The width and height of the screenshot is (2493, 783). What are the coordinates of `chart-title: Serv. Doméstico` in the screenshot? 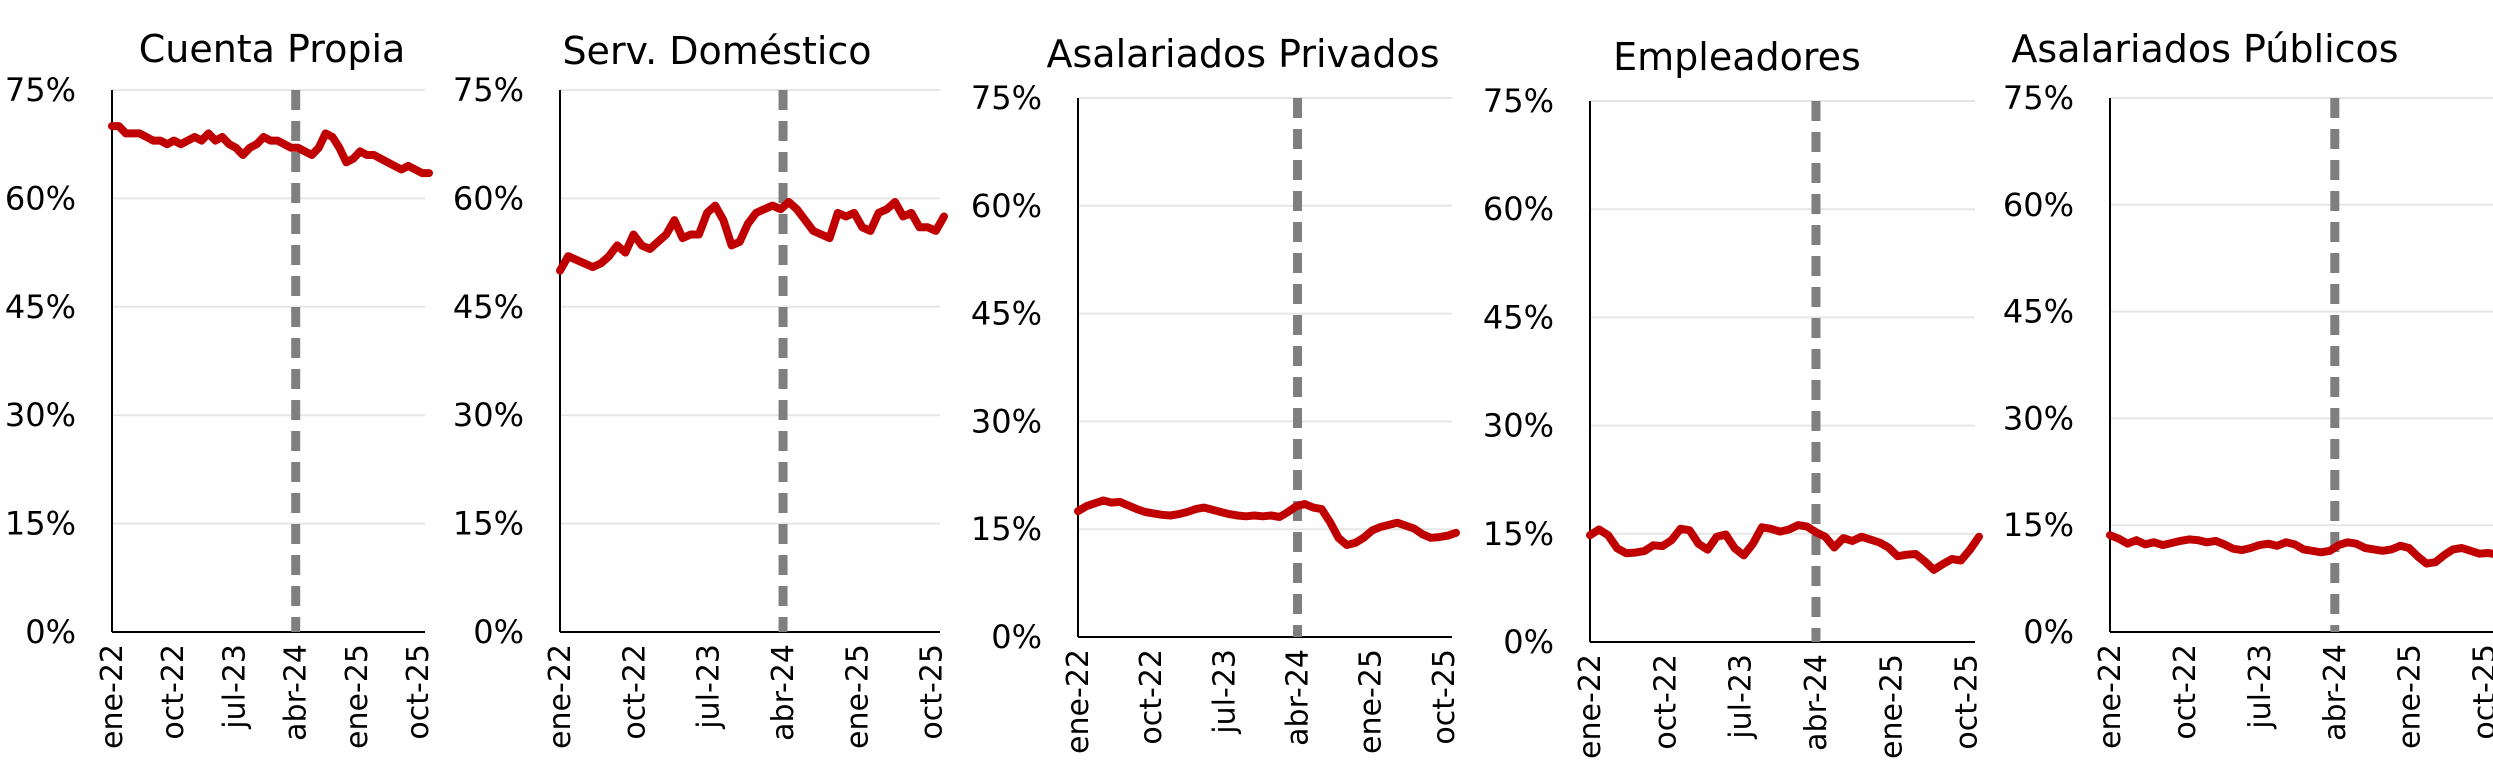 It's located at (716, 51).